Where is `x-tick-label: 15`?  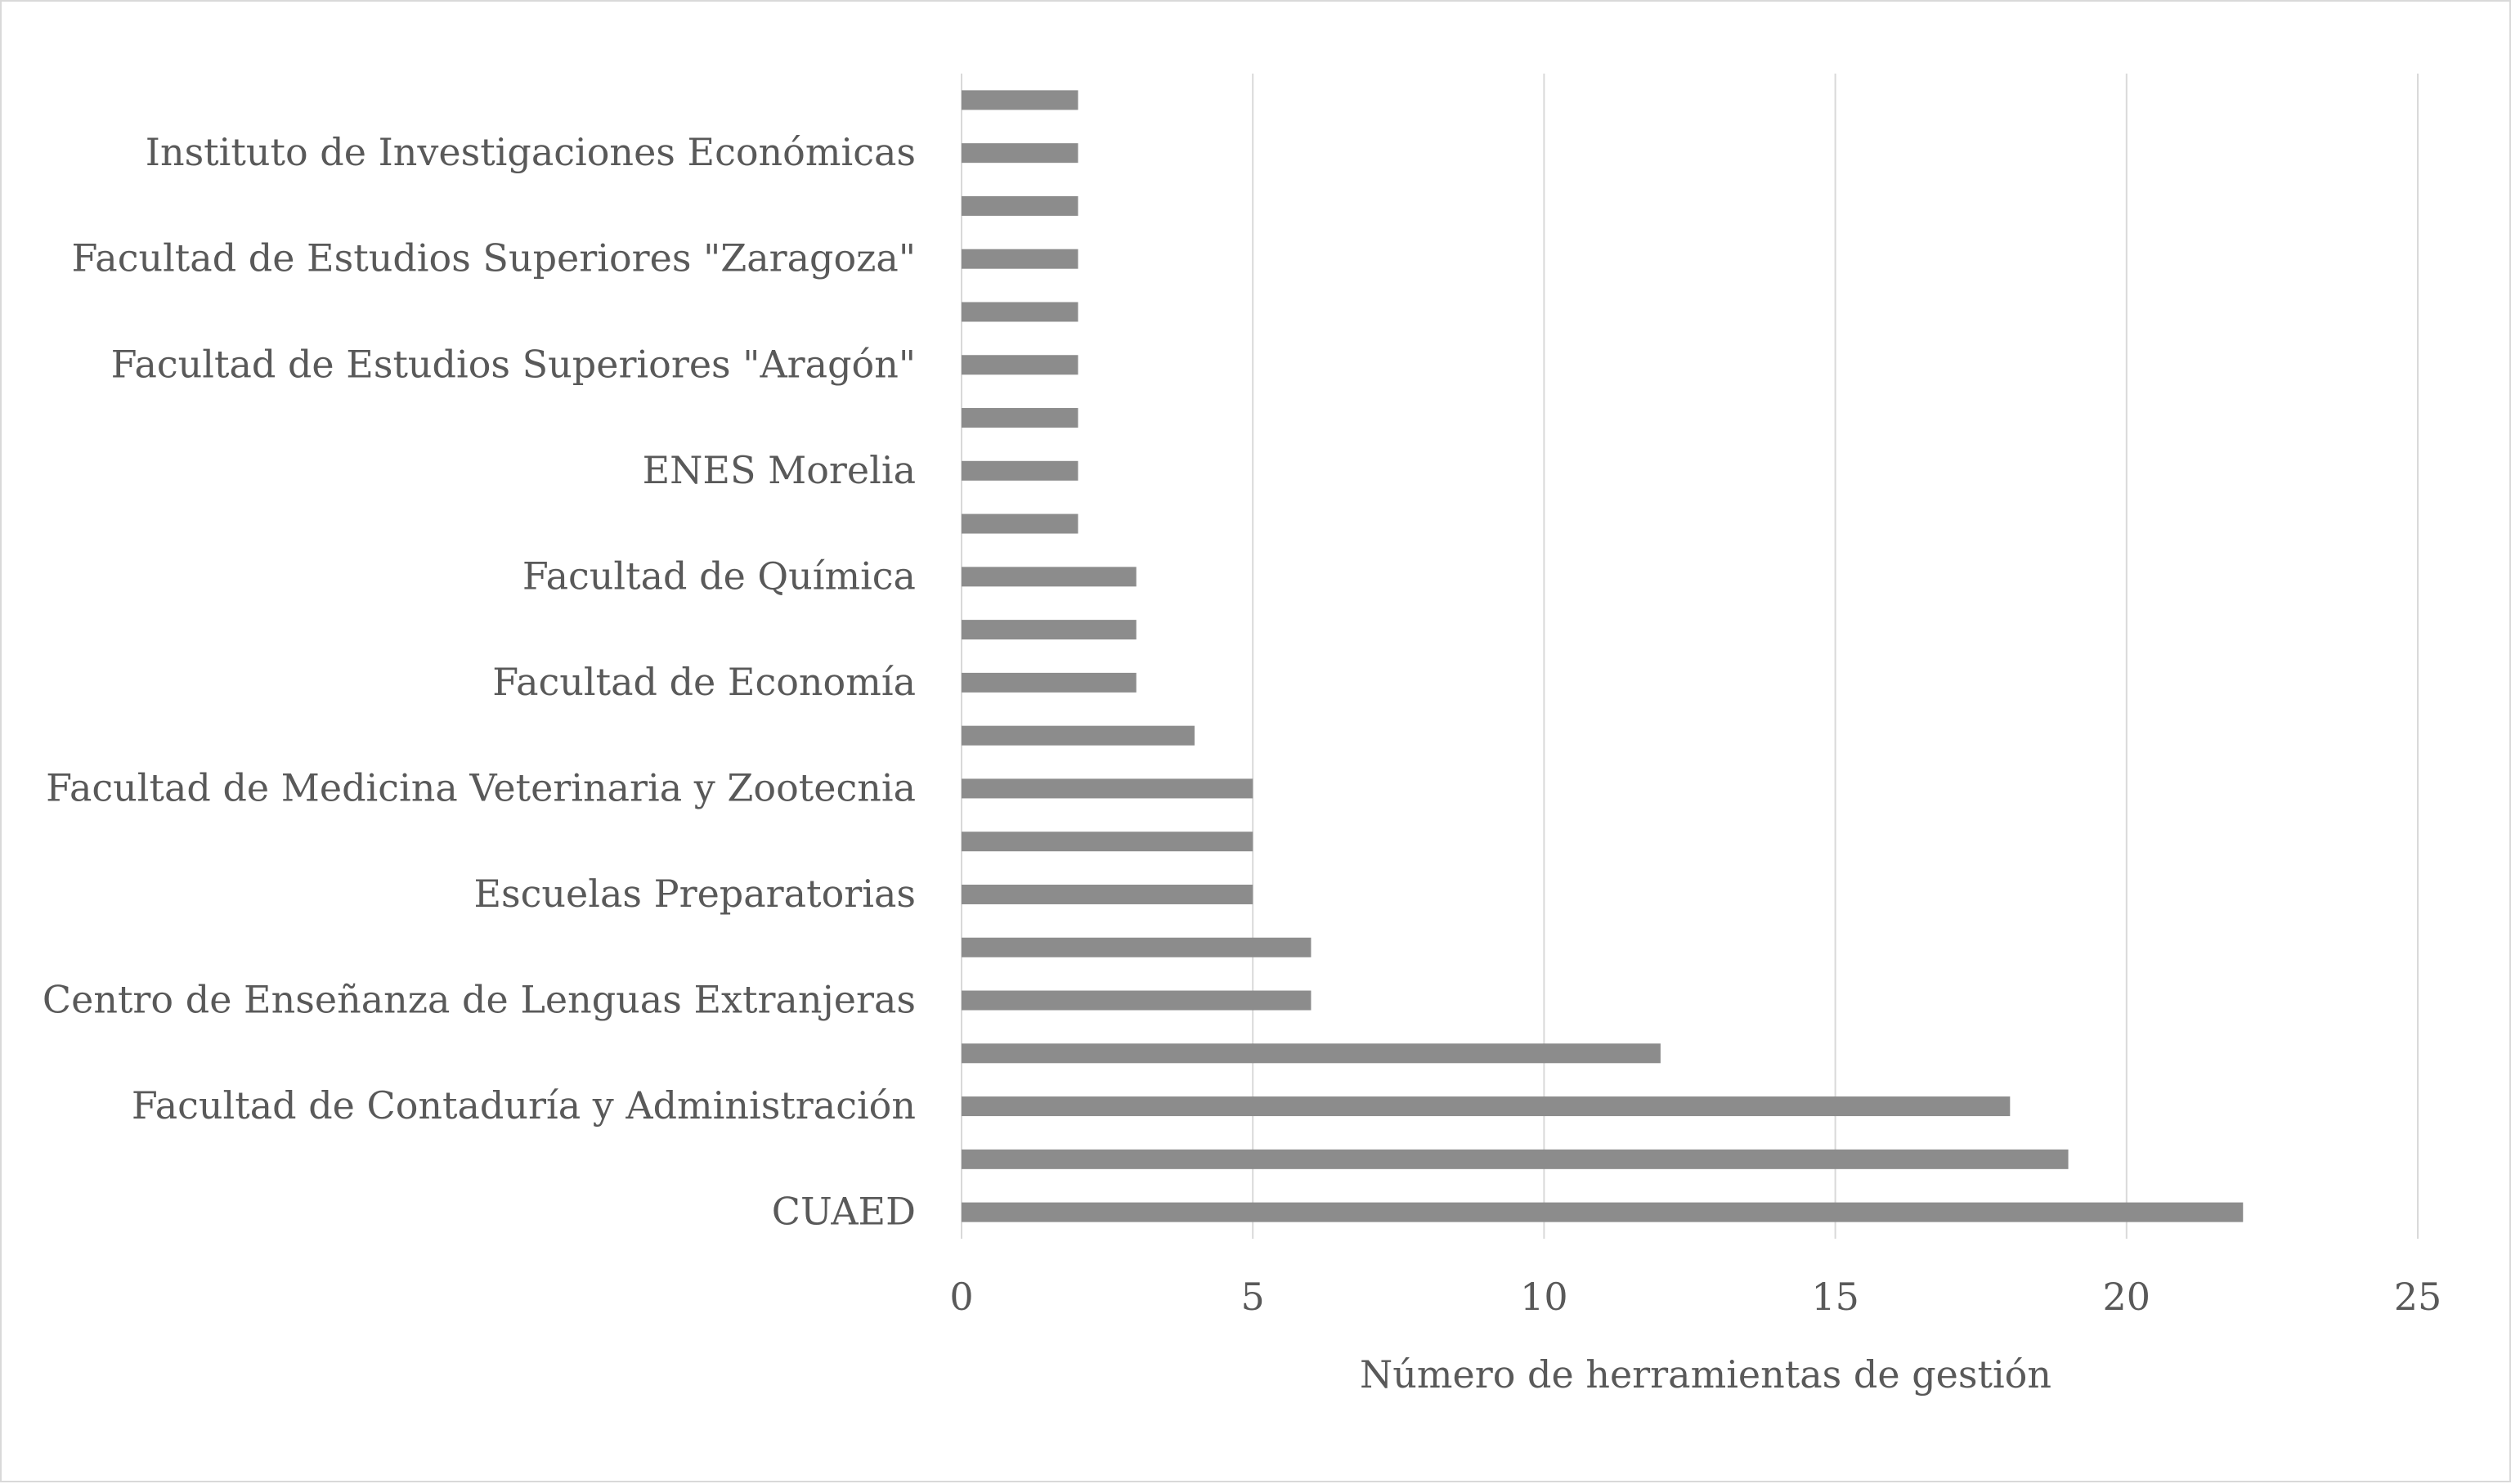
x-tick-label: 15 is located at coordinates (1835, 1297).